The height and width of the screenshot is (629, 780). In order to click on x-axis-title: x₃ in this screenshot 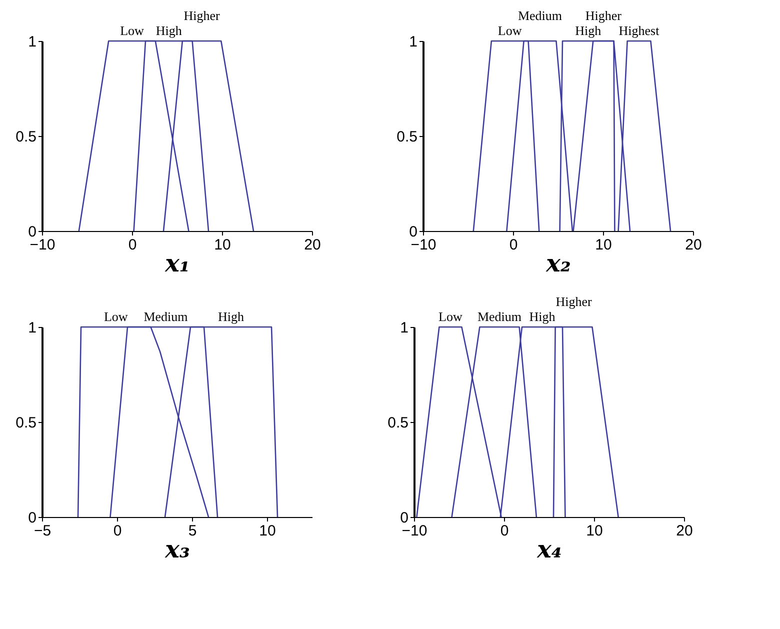, I will do `click(177, 549)`.